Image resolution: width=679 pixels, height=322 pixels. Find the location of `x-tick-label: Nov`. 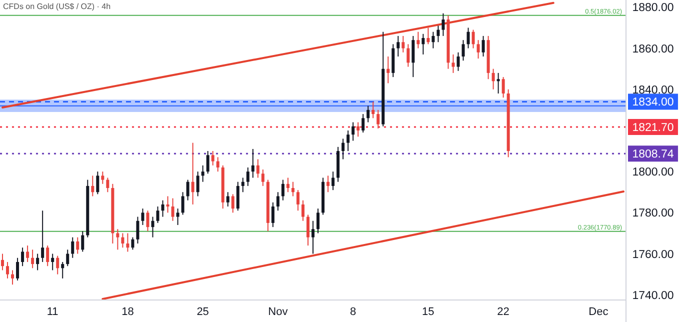

x-tick-label: Nov is located at coordinates (278, 312).